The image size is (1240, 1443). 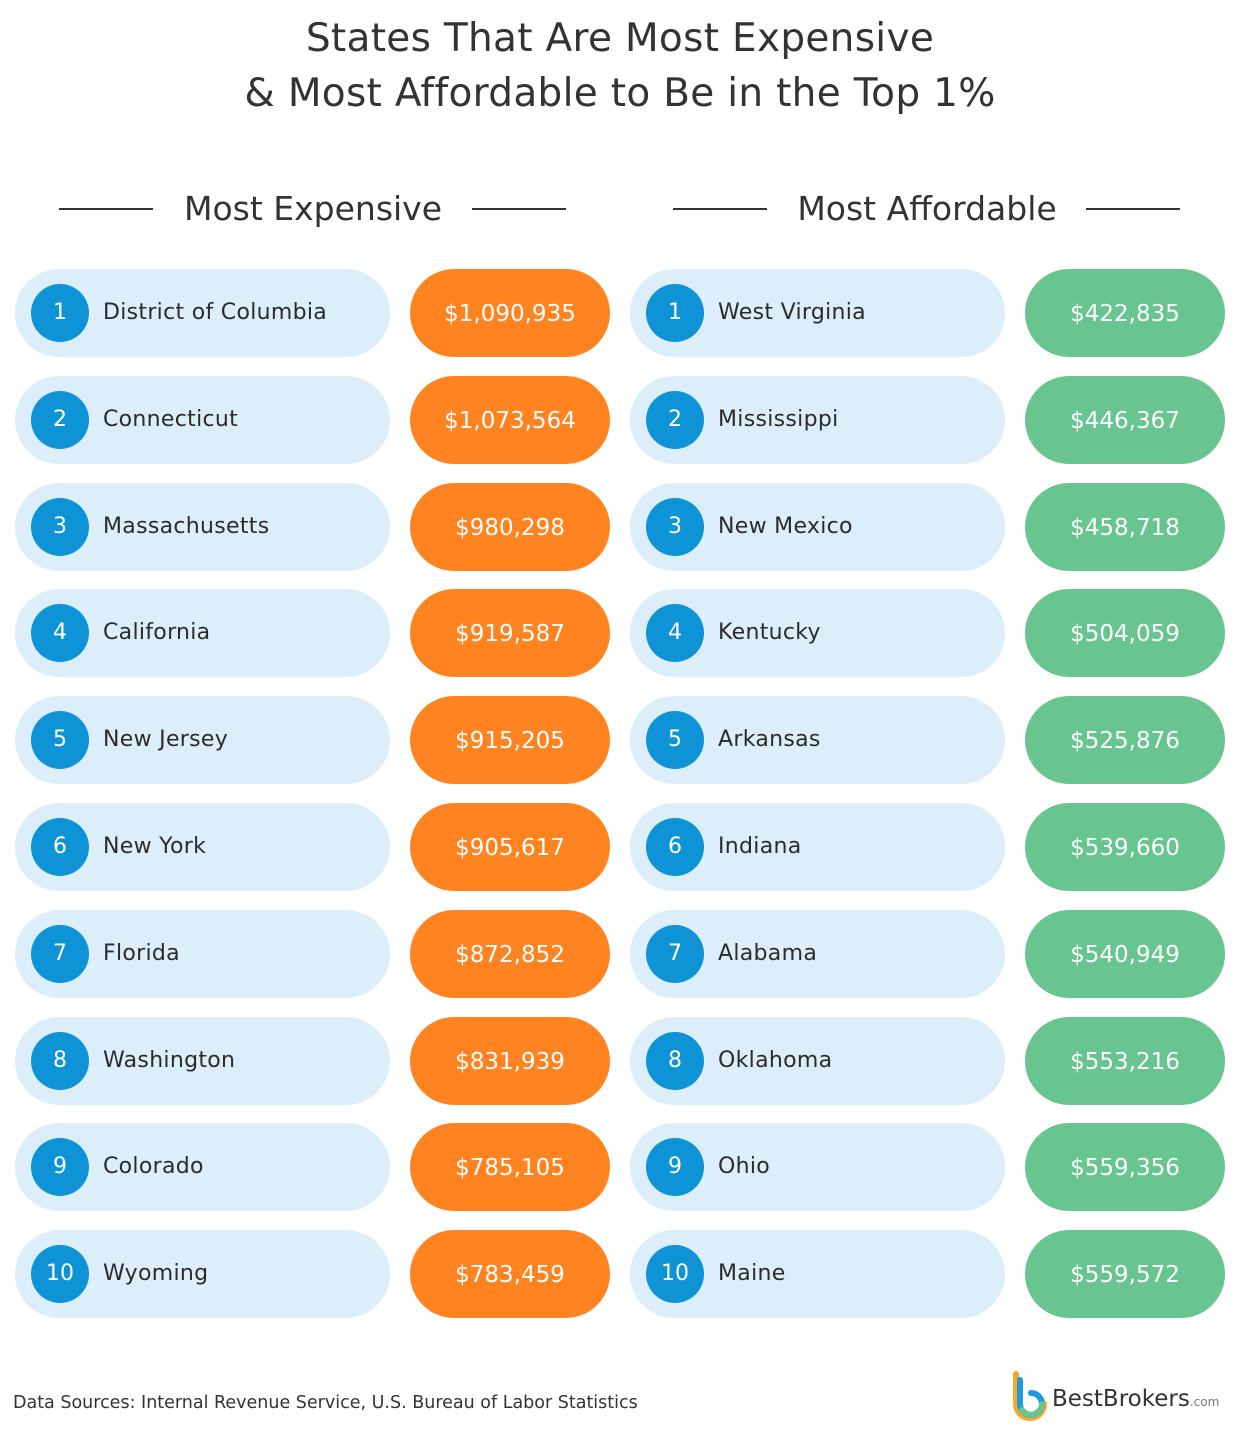 I want to click on state-pill: 3 Massachusetts, so click(x=202, y=526).